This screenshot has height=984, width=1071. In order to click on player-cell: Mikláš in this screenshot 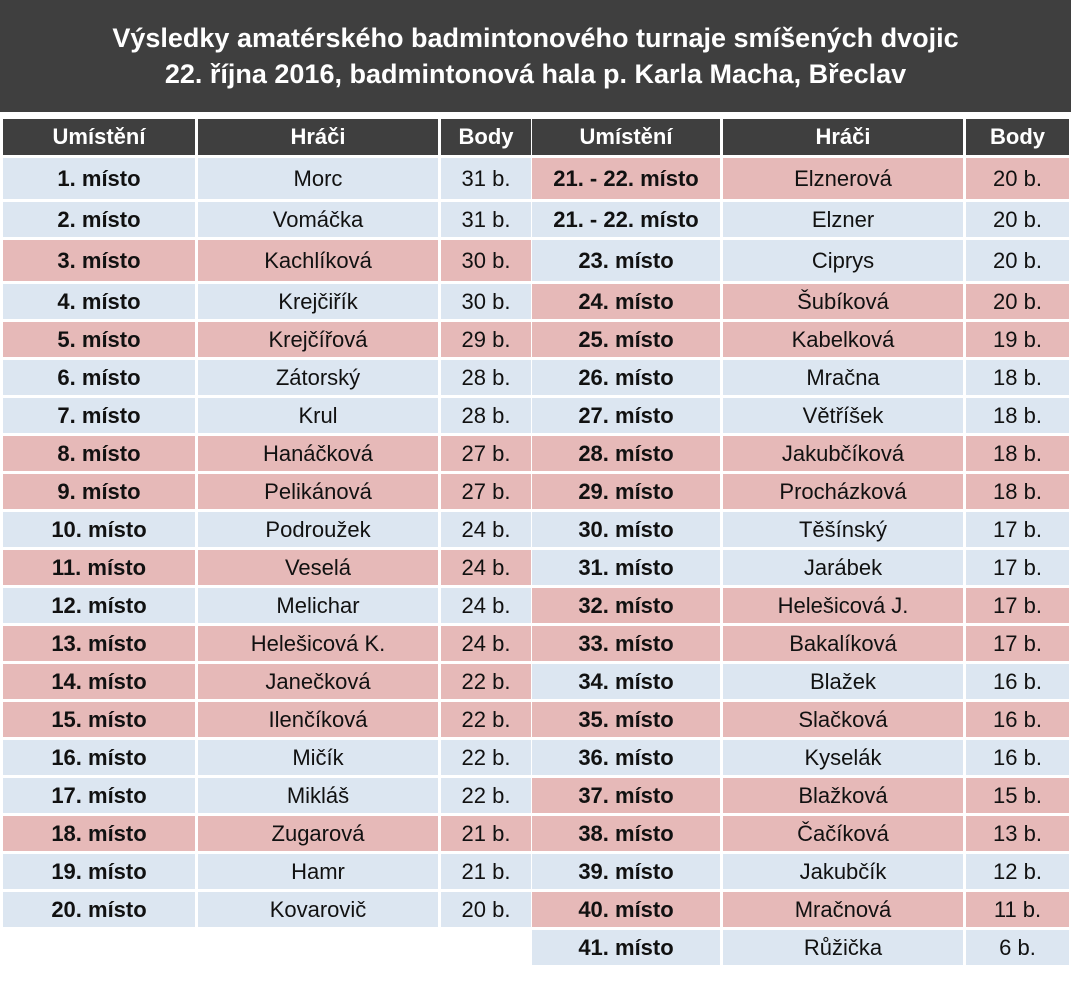, I will do `click(316, 794)`.